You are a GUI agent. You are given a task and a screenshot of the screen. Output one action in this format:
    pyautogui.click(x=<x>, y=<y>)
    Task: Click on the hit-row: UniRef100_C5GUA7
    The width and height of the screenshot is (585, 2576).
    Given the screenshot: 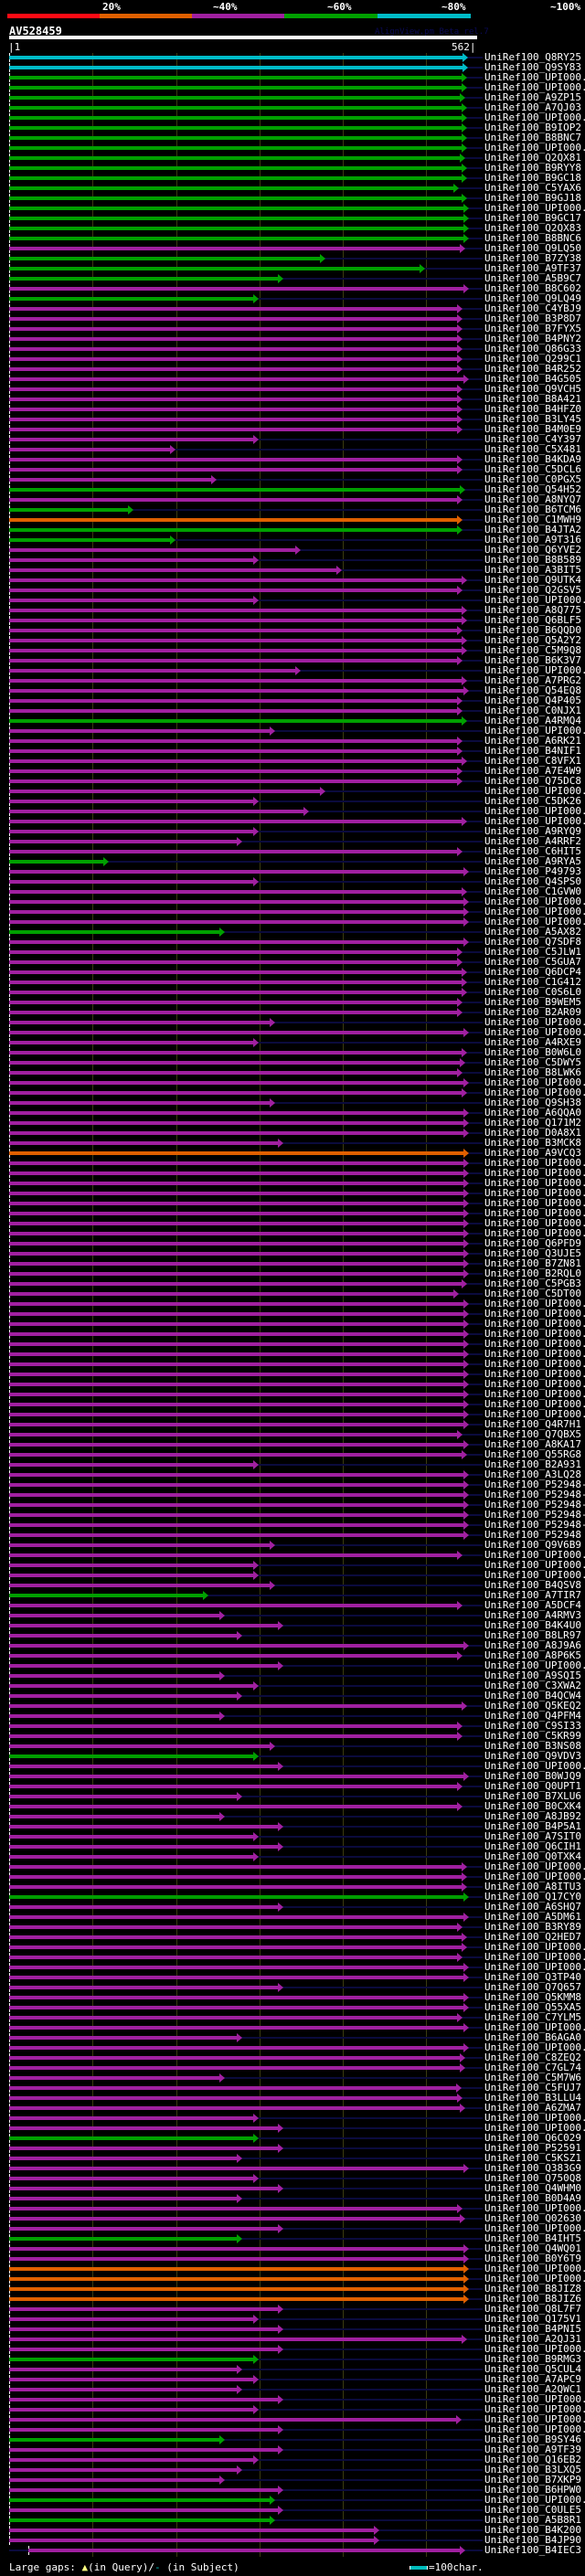 What is the action you would take?
    pyautogui.click(x=293, y=962)
    